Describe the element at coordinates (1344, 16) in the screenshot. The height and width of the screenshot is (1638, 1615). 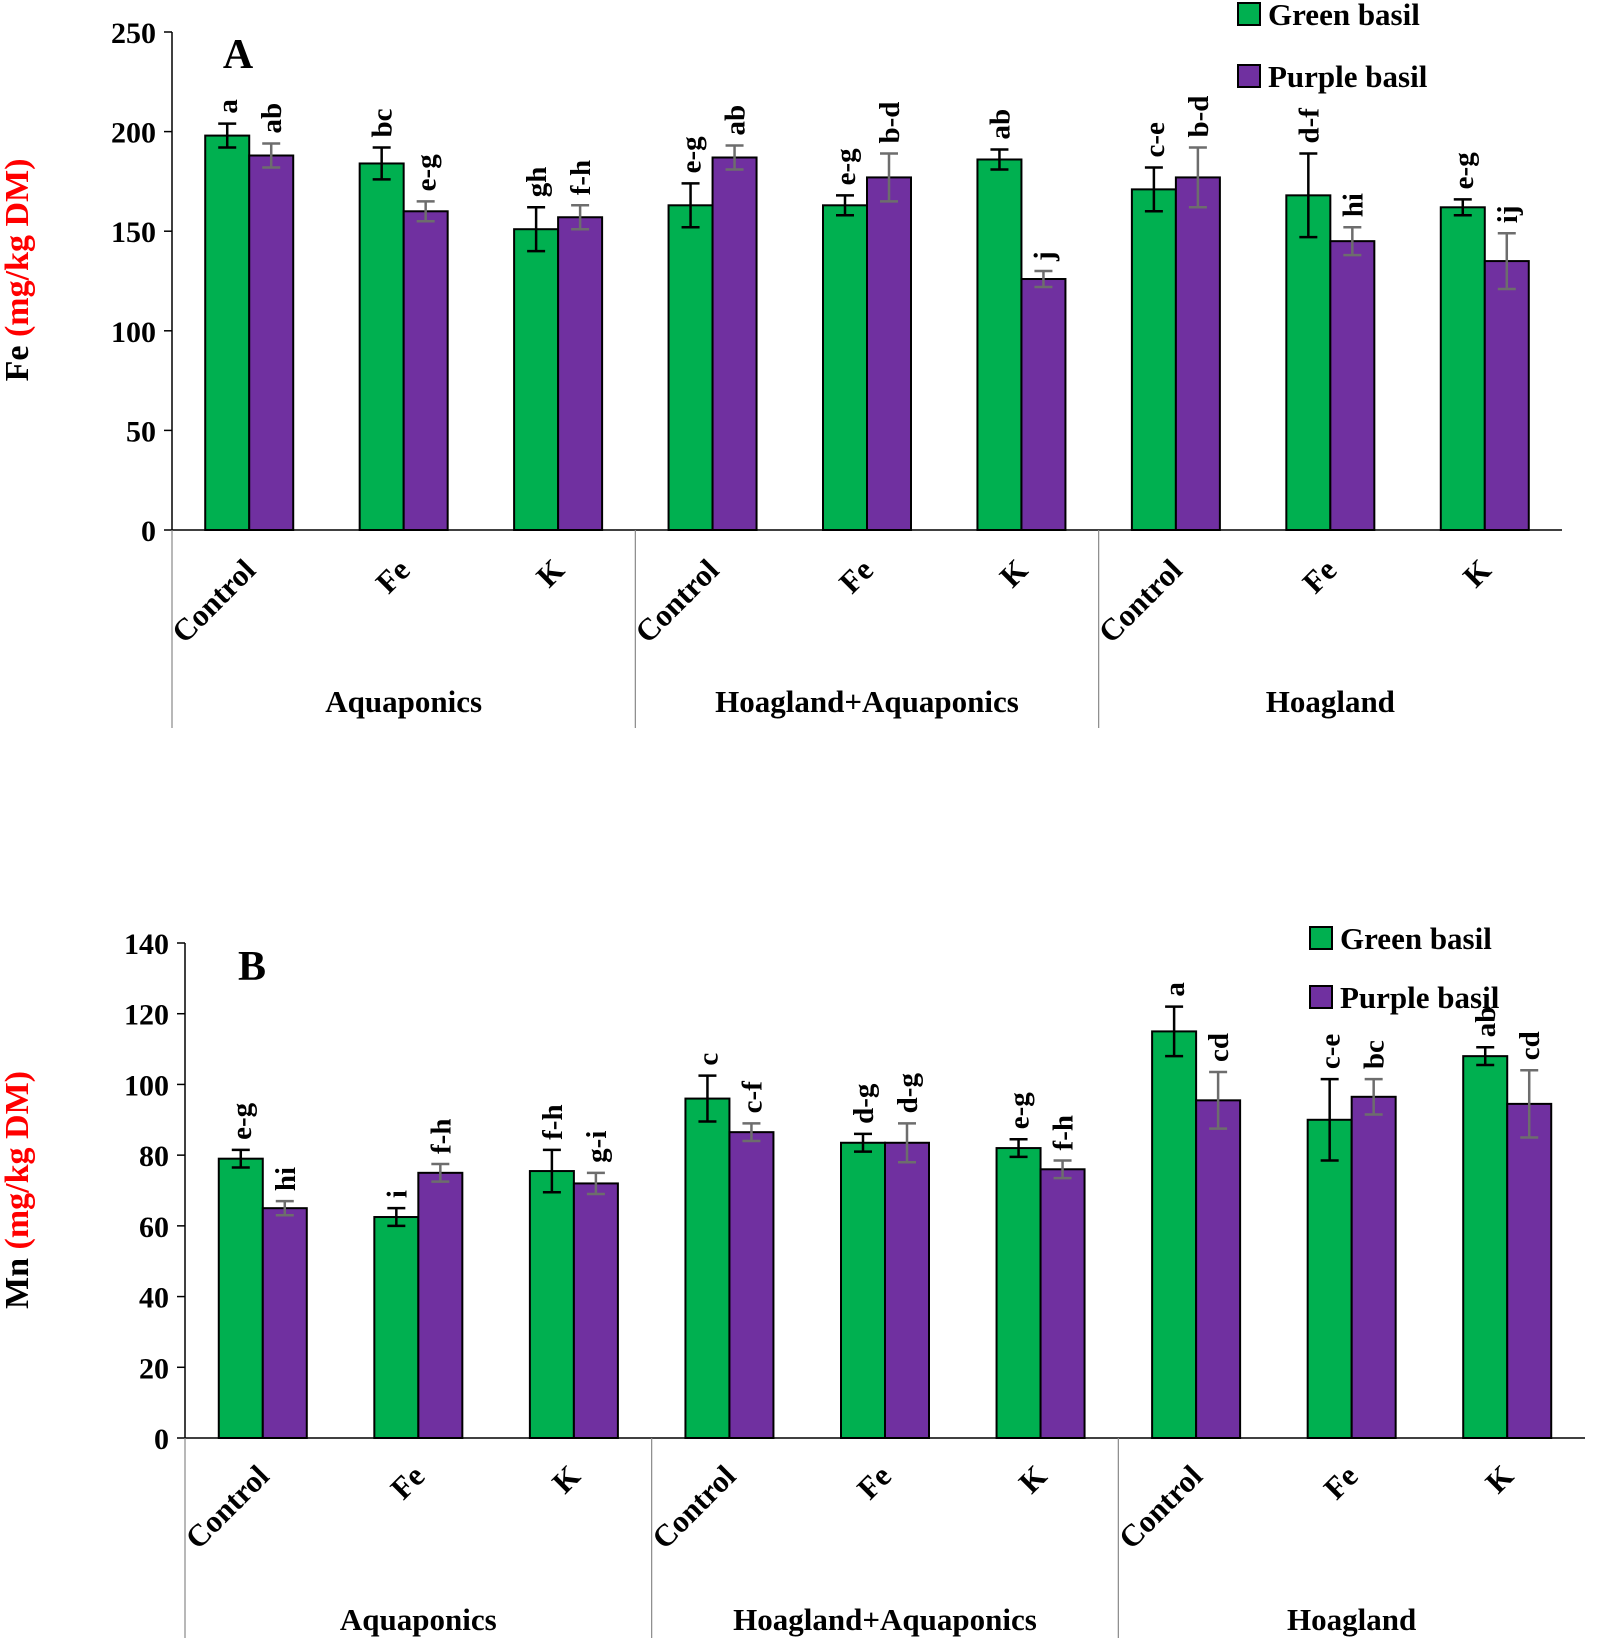
I see `legend-label: Green basil` at that location.